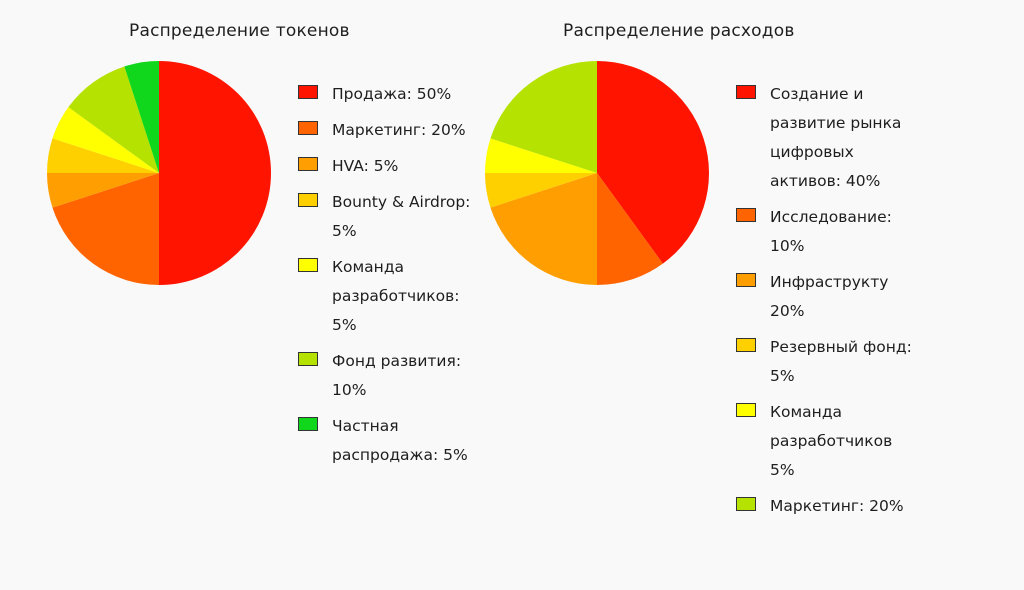  I want to click on pie-chart-tokens, so click(159, 173).